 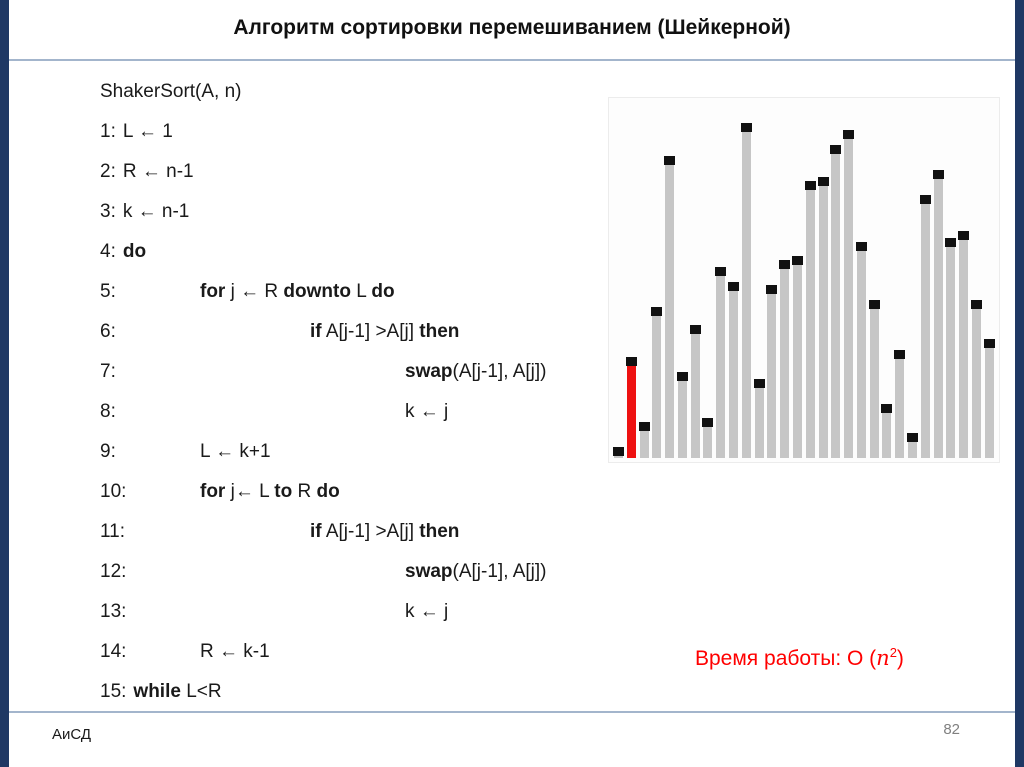 What do you see at coordinates (270, 491) in the screenshot?
I see `code-text: for j← L to R do` at bounding box center [270, 491].